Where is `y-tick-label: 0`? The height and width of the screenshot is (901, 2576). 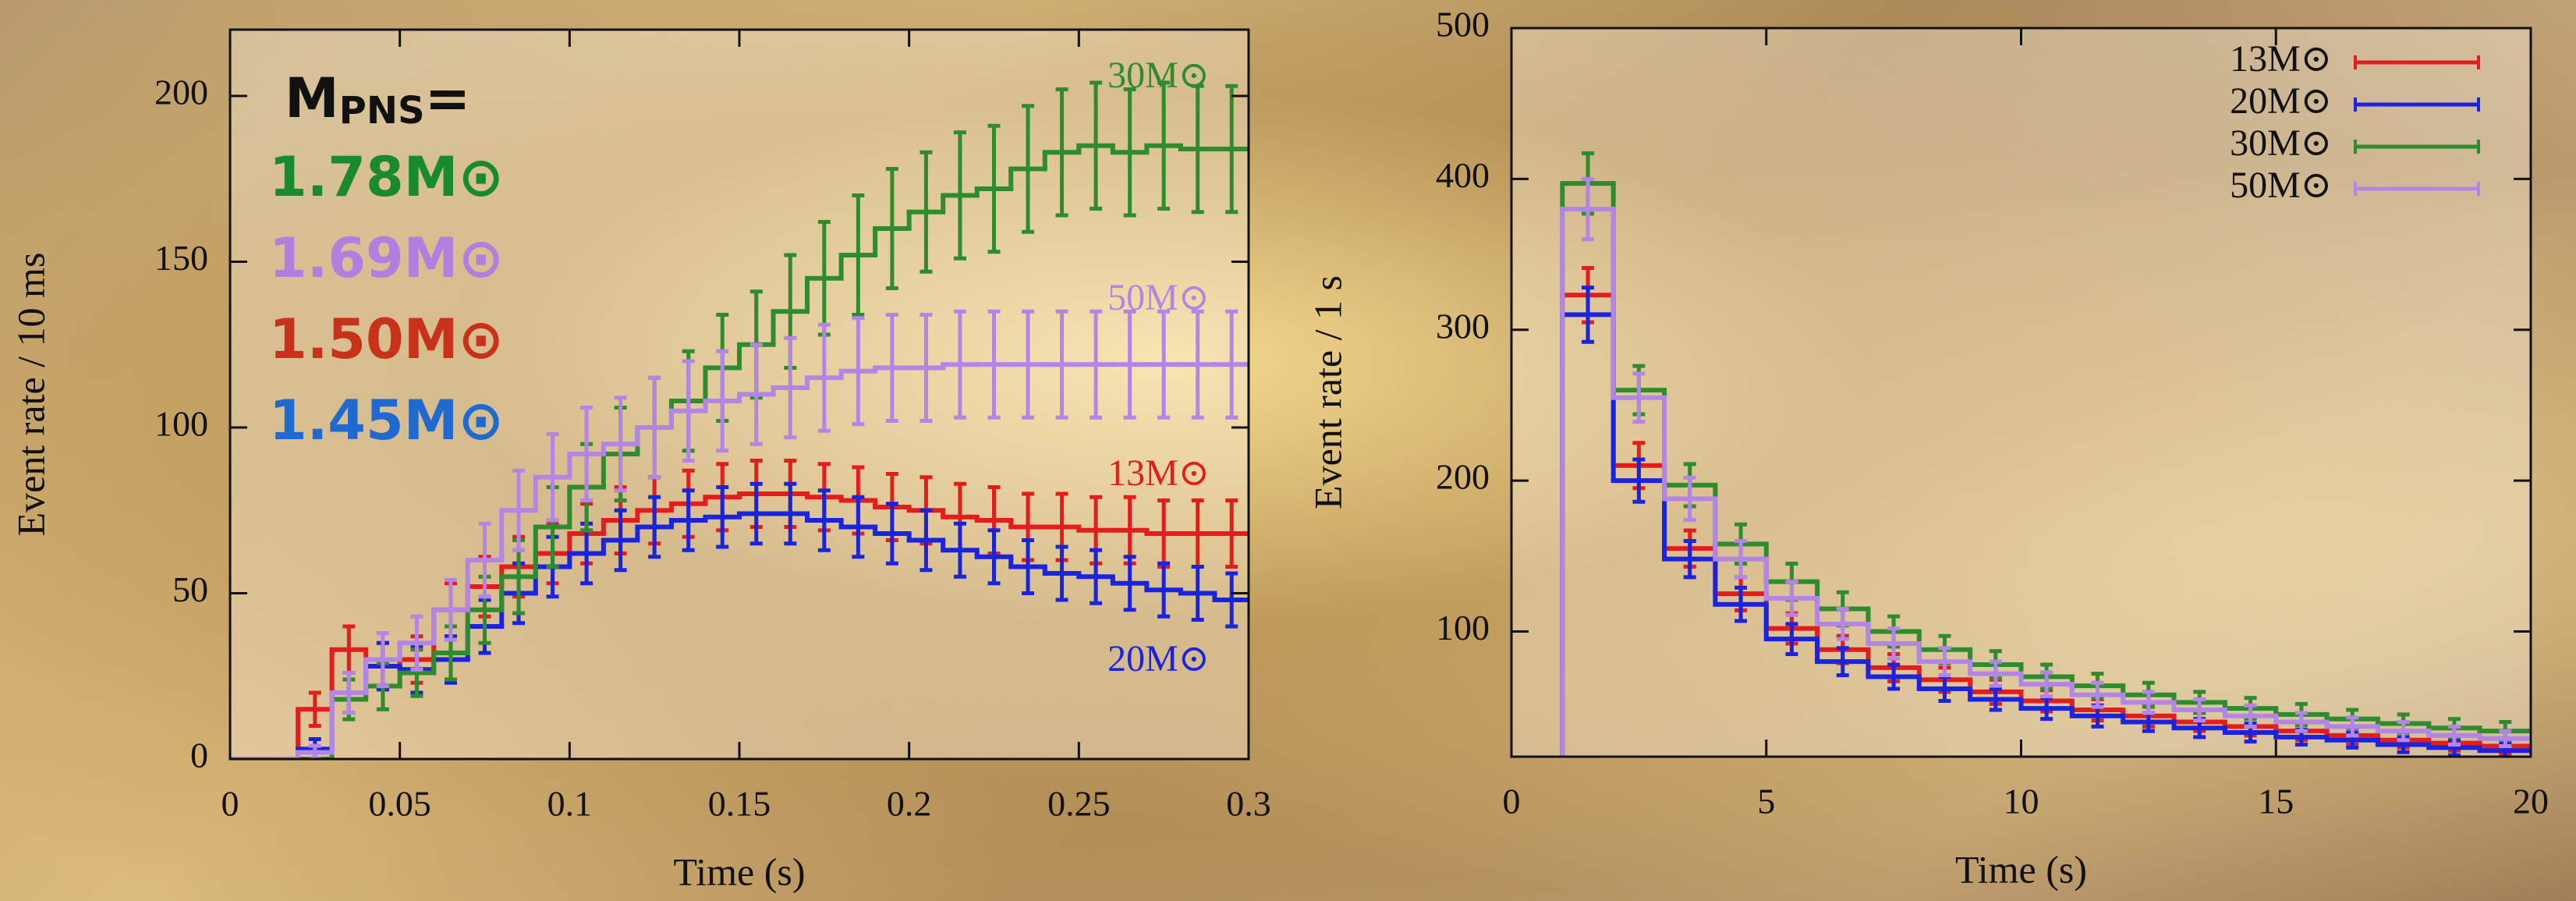 y-tick-label: 0 is located at coordinates (199, 755).